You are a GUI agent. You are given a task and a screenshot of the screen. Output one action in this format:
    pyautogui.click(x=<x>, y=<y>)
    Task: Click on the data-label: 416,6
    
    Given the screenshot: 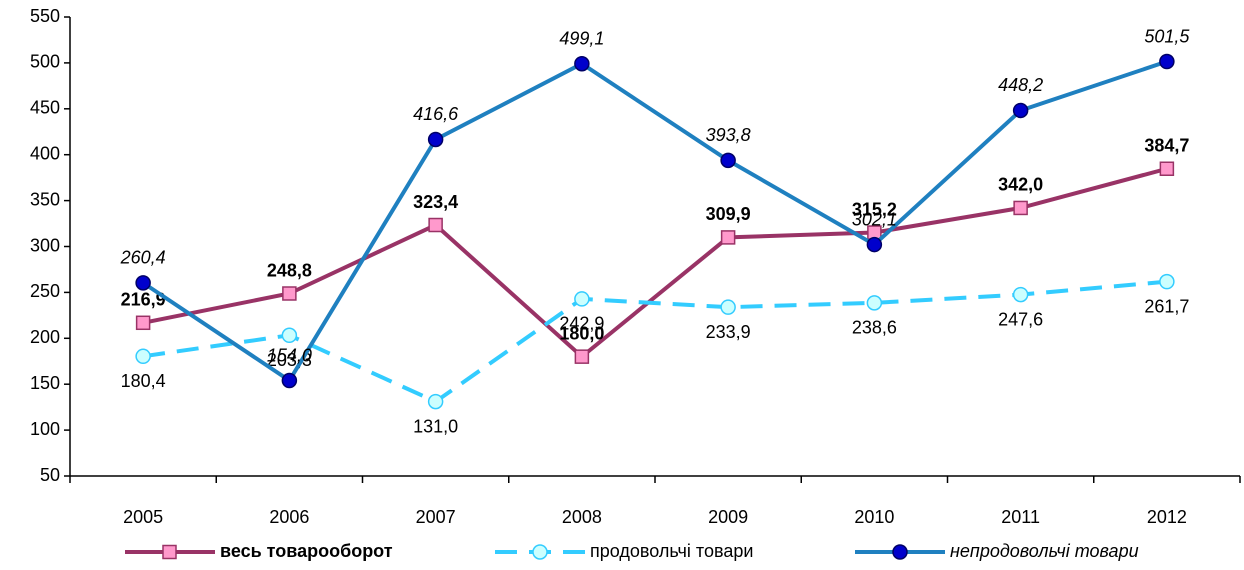 What is the action you would take?
    pyautogui.click(x=436, y=114)
    